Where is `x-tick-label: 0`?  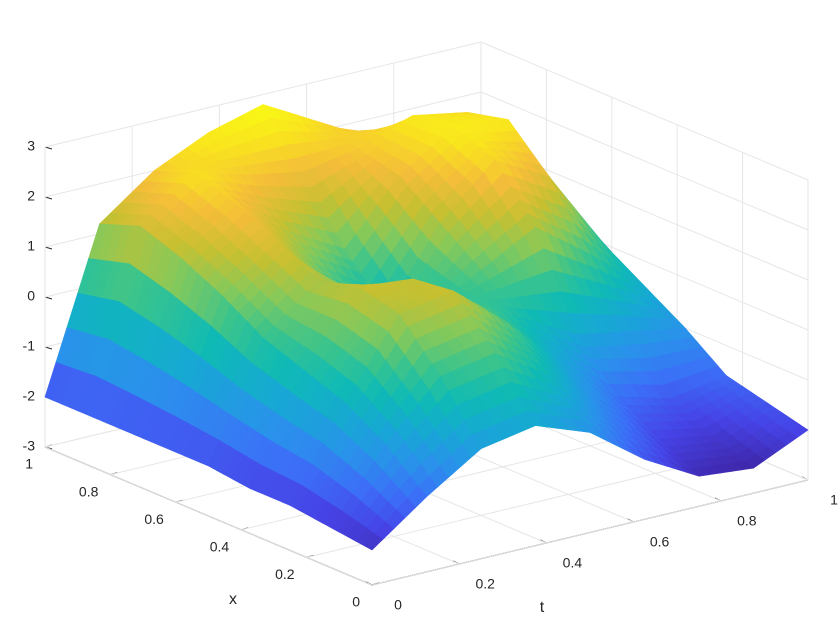
x-tick-label: 0 is located at coordinates (356, 602).